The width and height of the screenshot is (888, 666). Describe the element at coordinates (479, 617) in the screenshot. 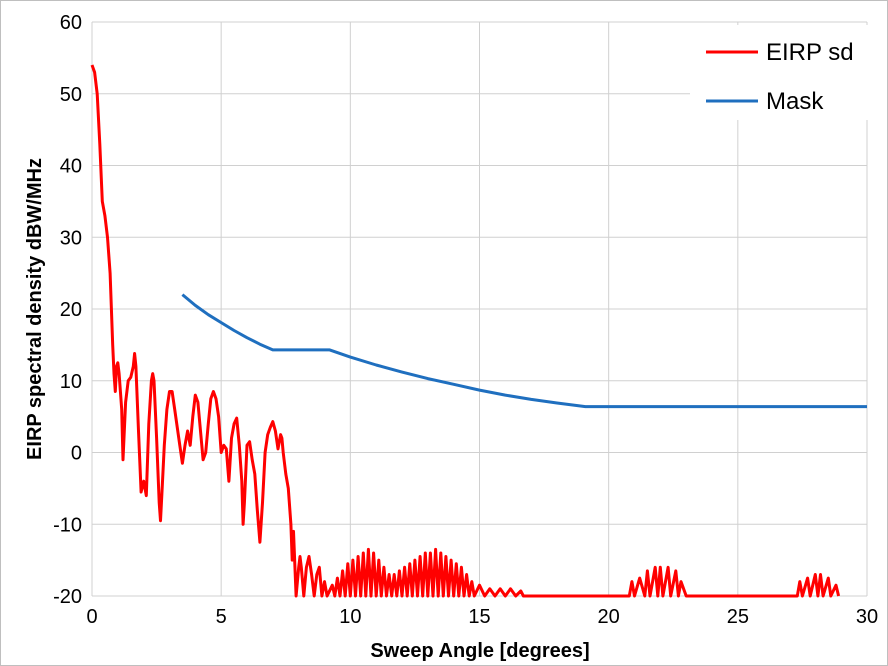

I see `x-tick-label: 15` at that location.